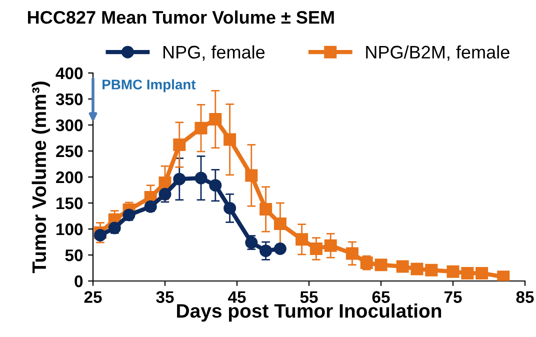  I want to click on y-tick-label: 100, so click(69, 229).